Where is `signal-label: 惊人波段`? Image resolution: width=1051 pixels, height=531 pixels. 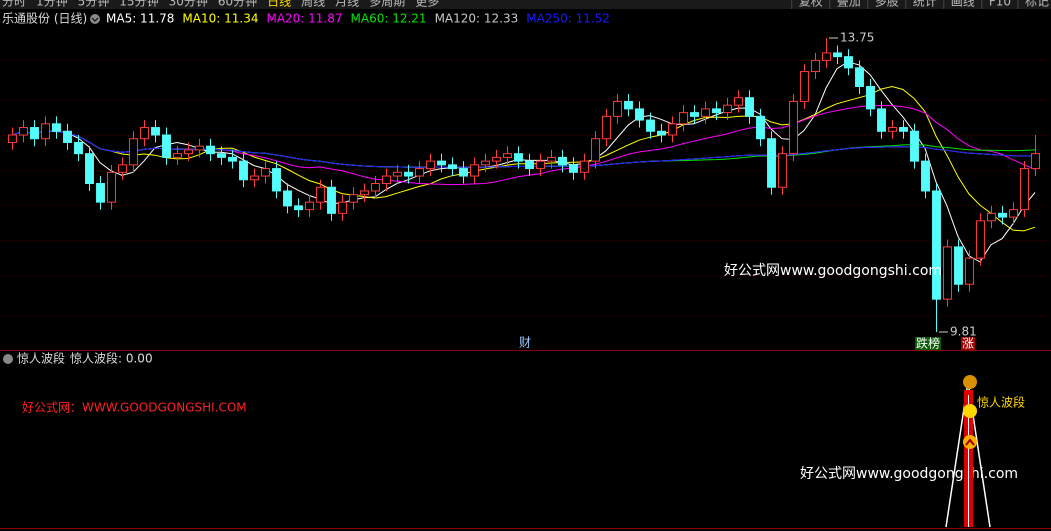 signal-label: 惊人波段 is located at coordinates (1001, 402).